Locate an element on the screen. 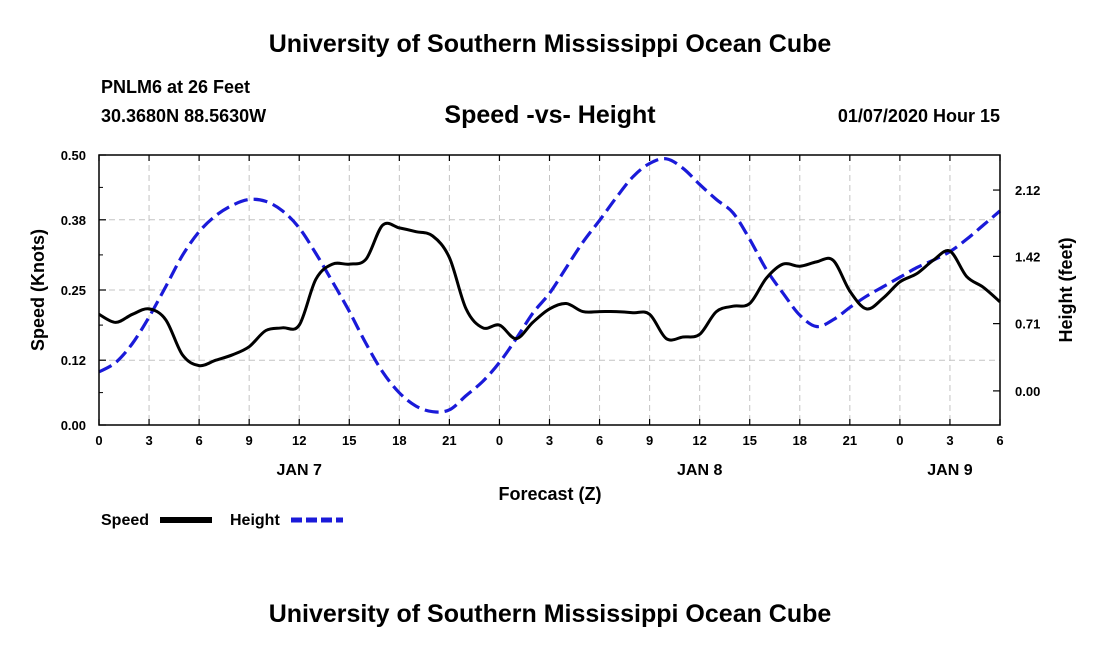  y-right-tick-label: 0.00 is located at coordinates (1027, 391).